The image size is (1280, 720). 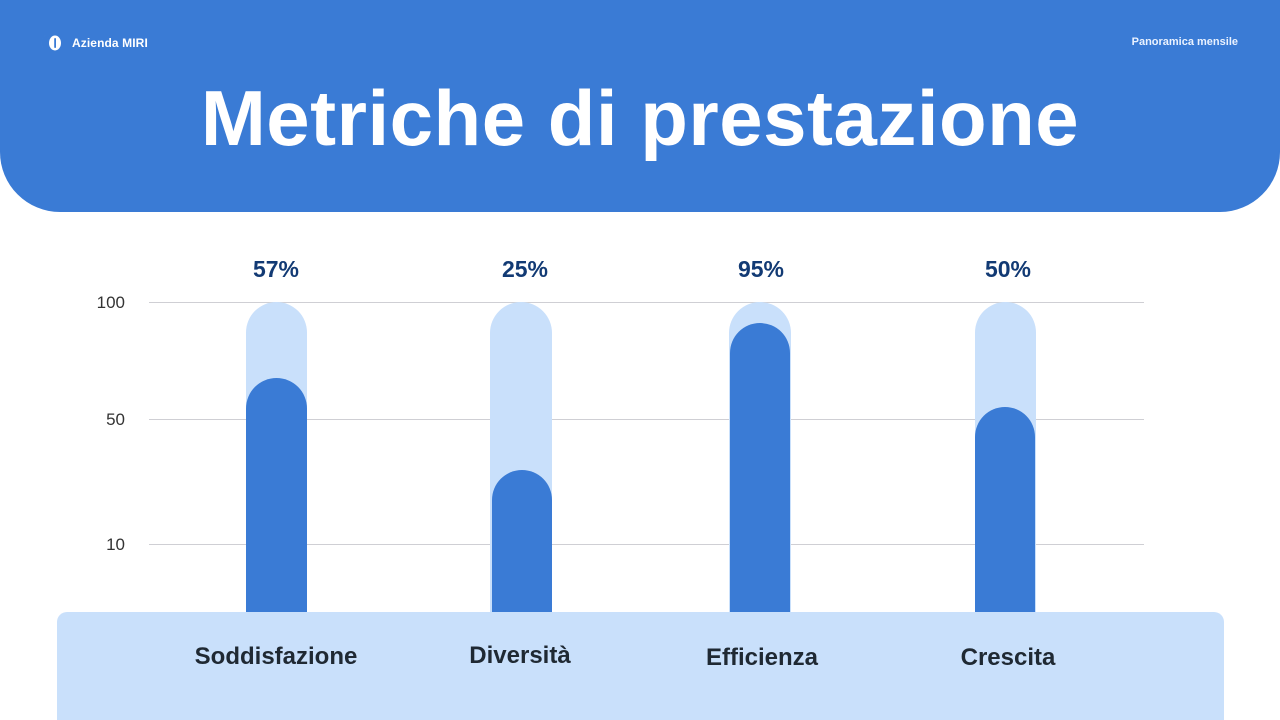 What do you see at coordinates (110, 302) in the screenshot?
I see `y-tick-100: 100` at bounding box center [110, 302].